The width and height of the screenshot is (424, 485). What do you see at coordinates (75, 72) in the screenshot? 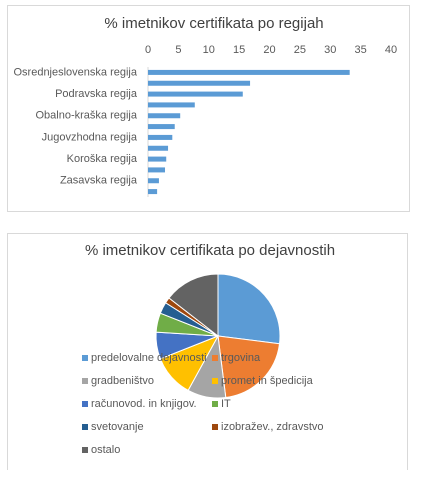
I see `y-tick-label: Osrednjeslovenska regija` at bounding box center [75, 72].